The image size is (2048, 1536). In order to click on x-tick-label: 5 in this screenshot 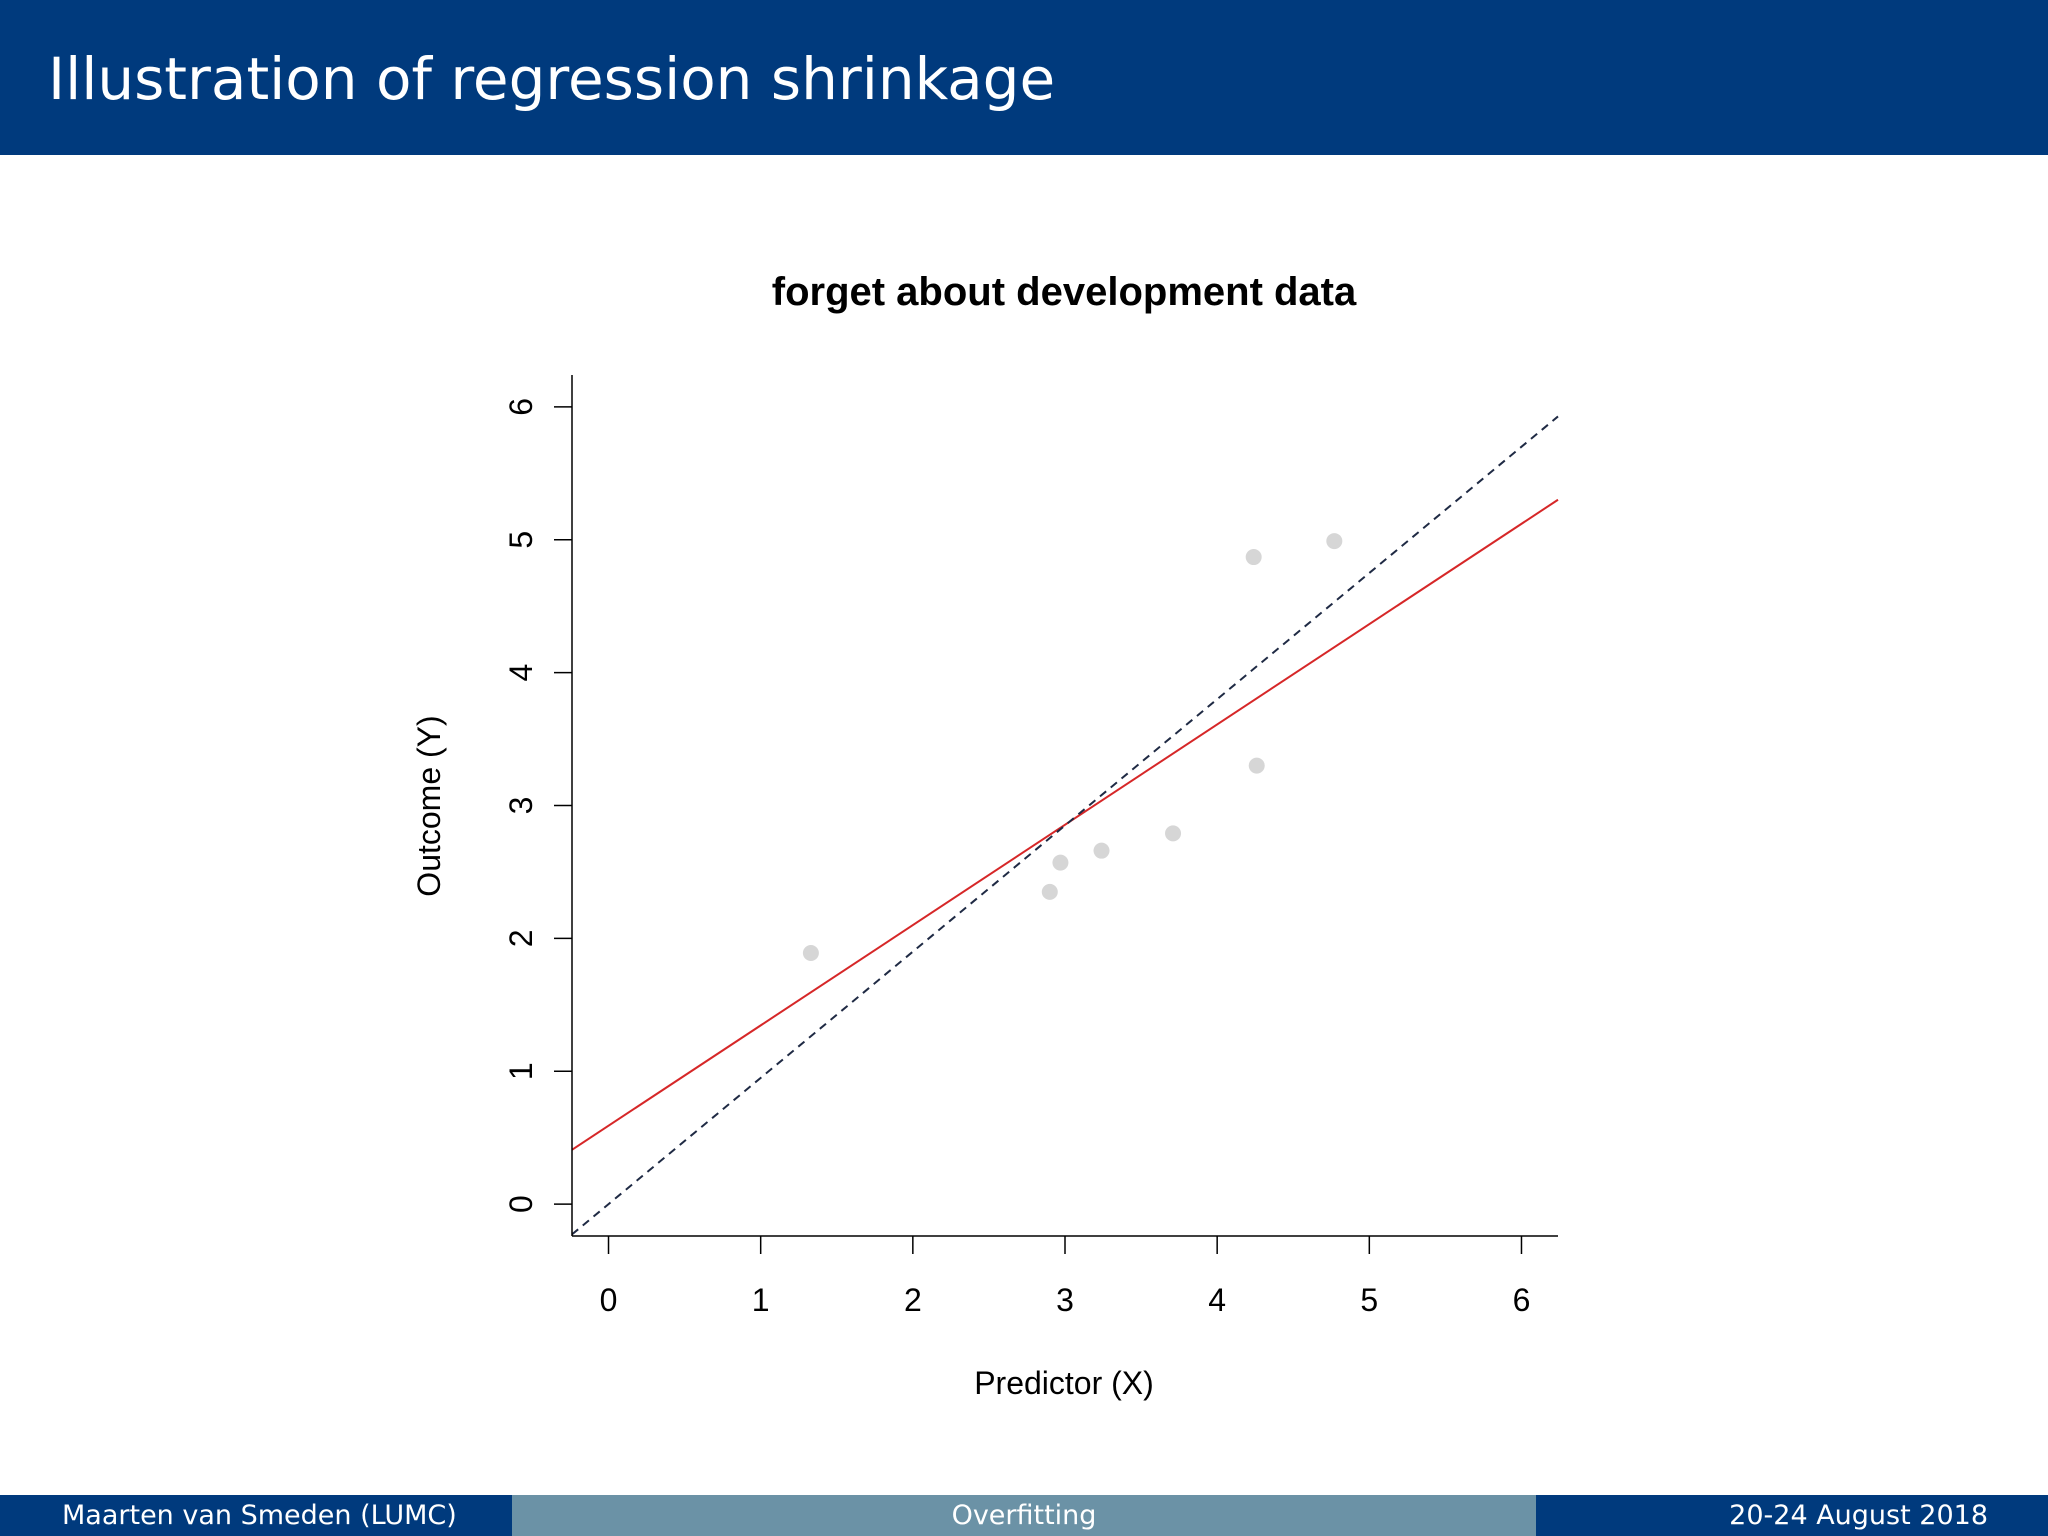, I will do `click(1369, 1300)`.